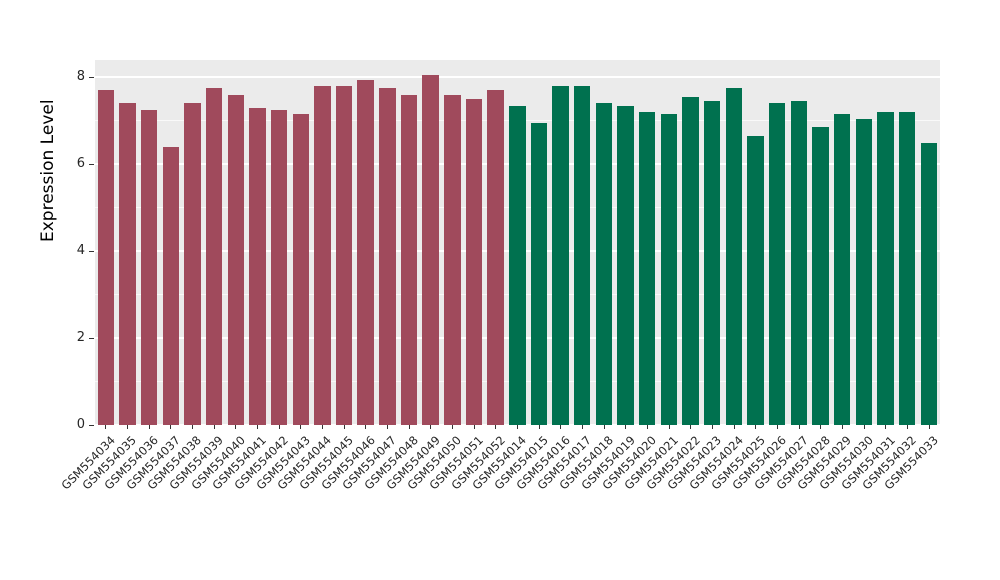 The width and height of the screenshot is (1000, 580). Describe the element at coordinates (80, 338) in the screenshot. I see `y-tick-label: 2` at that location.